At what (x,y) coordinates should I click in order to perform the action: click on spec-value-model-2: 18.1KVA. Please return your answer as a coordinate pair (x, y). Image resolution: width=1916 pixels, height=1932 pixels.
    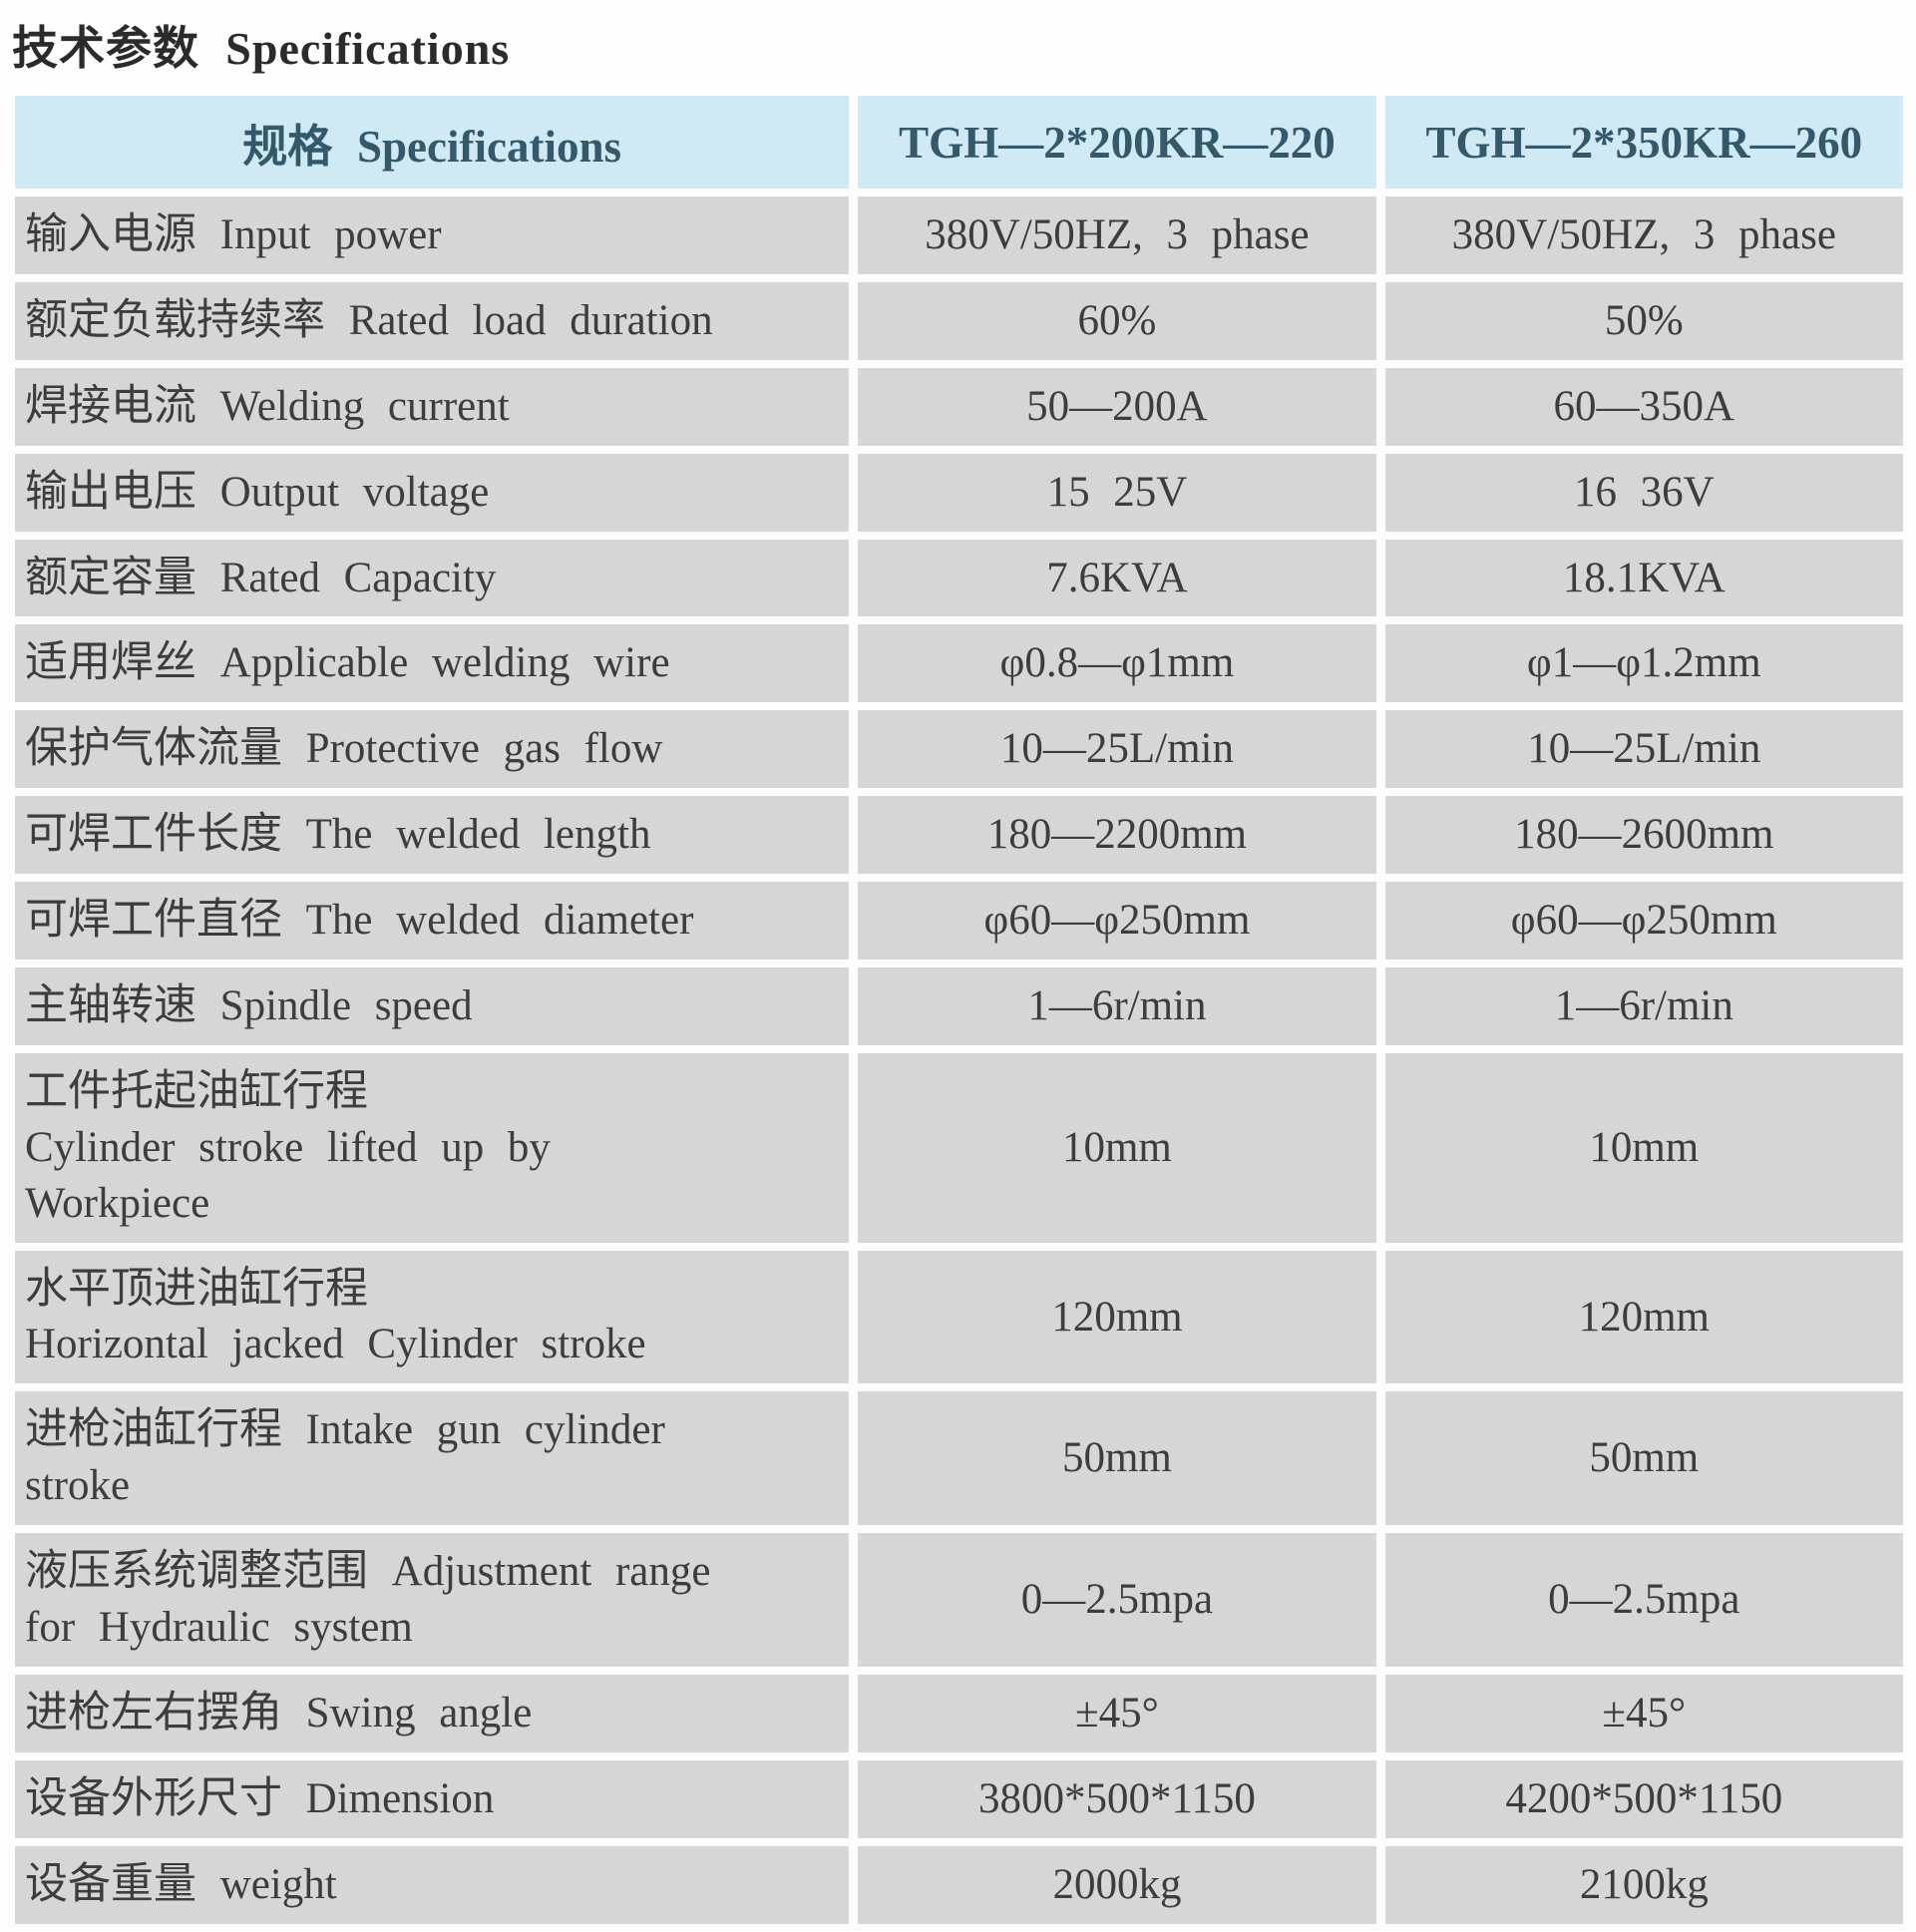
    Looking at the image, I should click on (1643, 578).